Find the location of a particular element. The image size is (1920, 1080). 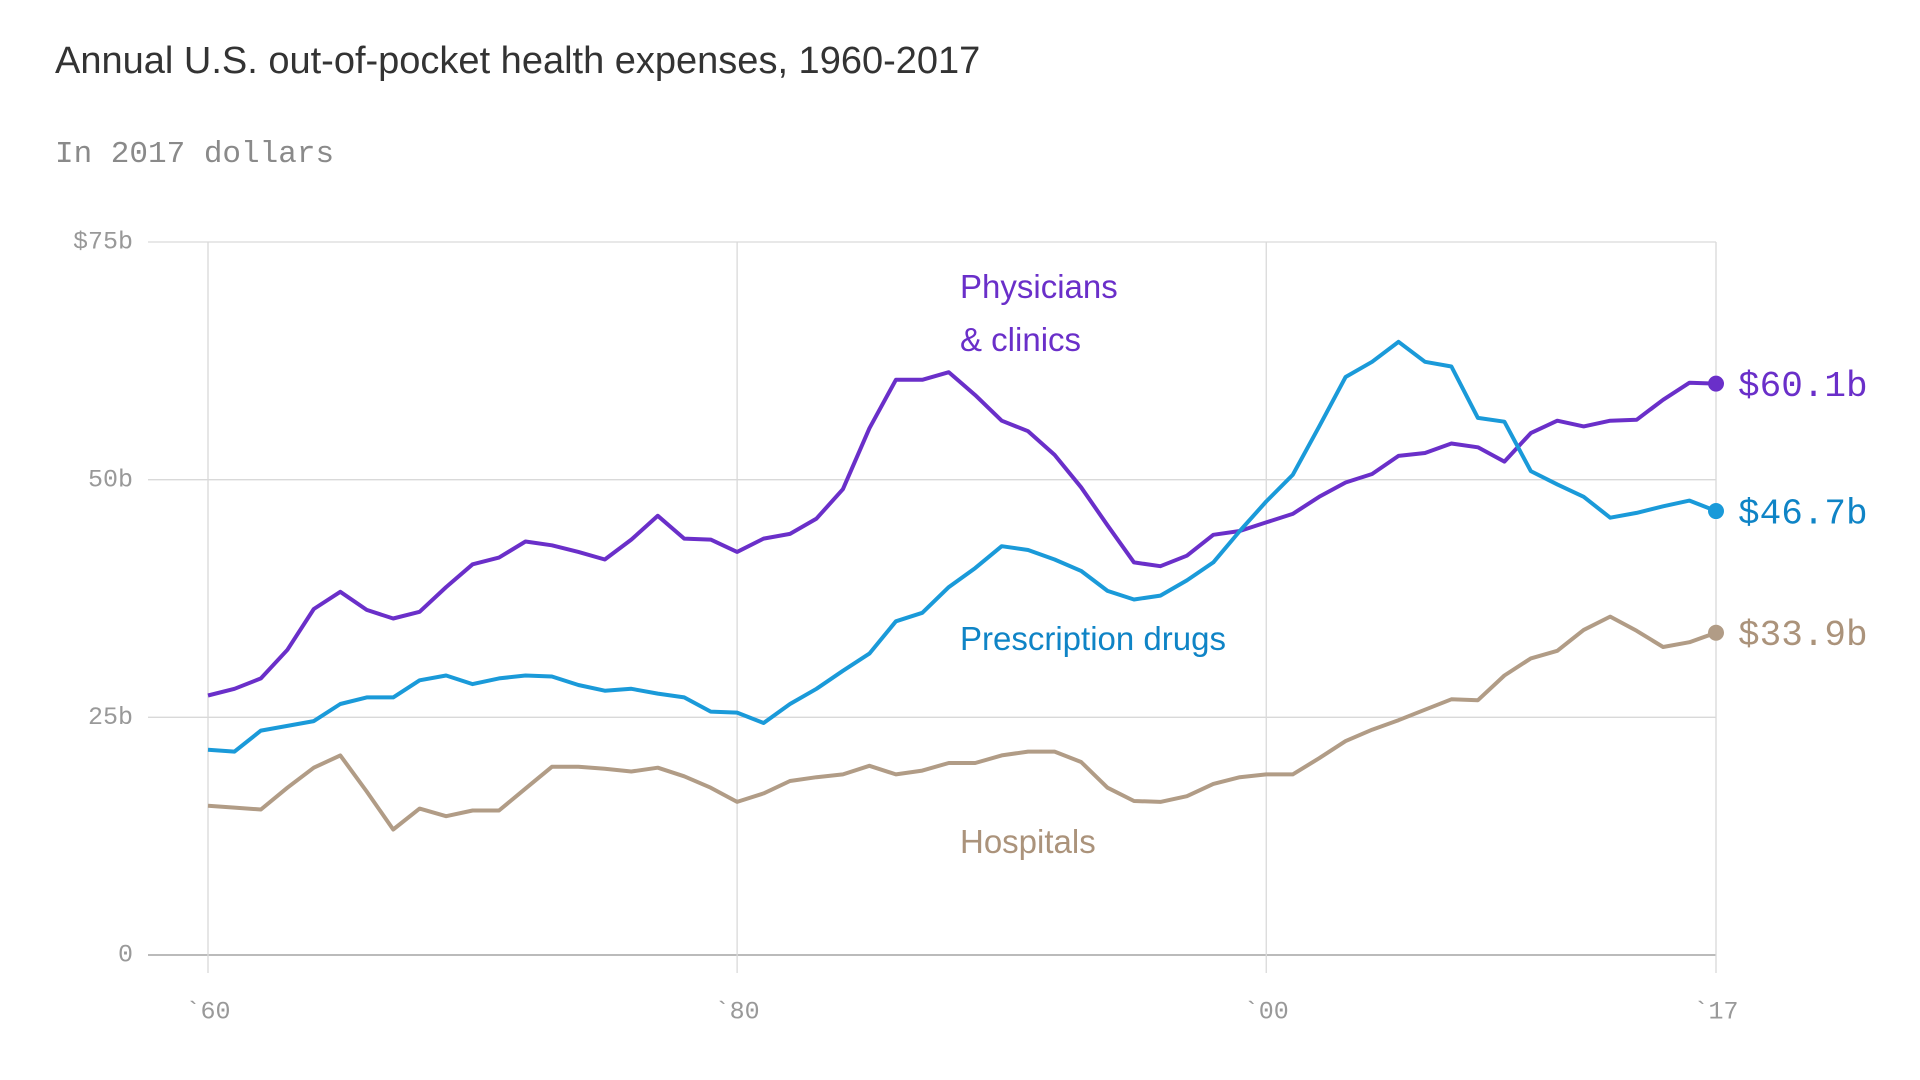

y-tick-label: 50b is located at coordinates (110, 479).